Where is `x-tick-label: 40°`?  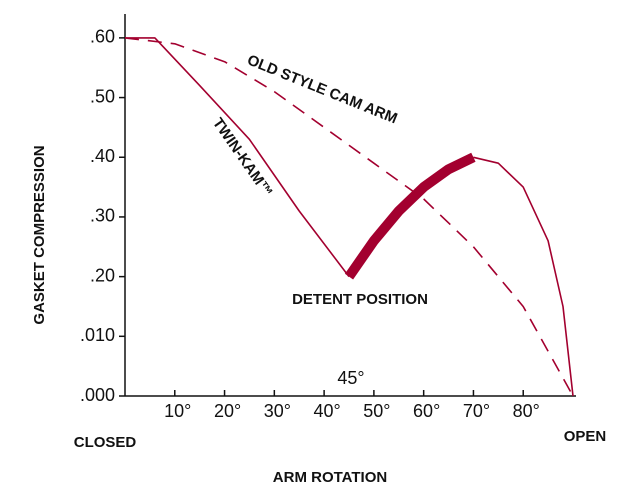 x-tick-label: 40° is located at coordinates (326, 411).